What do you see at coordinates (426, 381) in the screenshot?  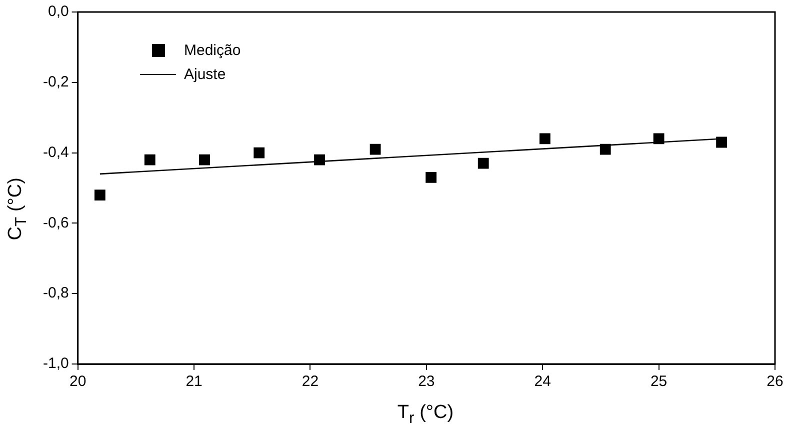 I see `x-tick-label: 23` at bounding box center [426, 381].